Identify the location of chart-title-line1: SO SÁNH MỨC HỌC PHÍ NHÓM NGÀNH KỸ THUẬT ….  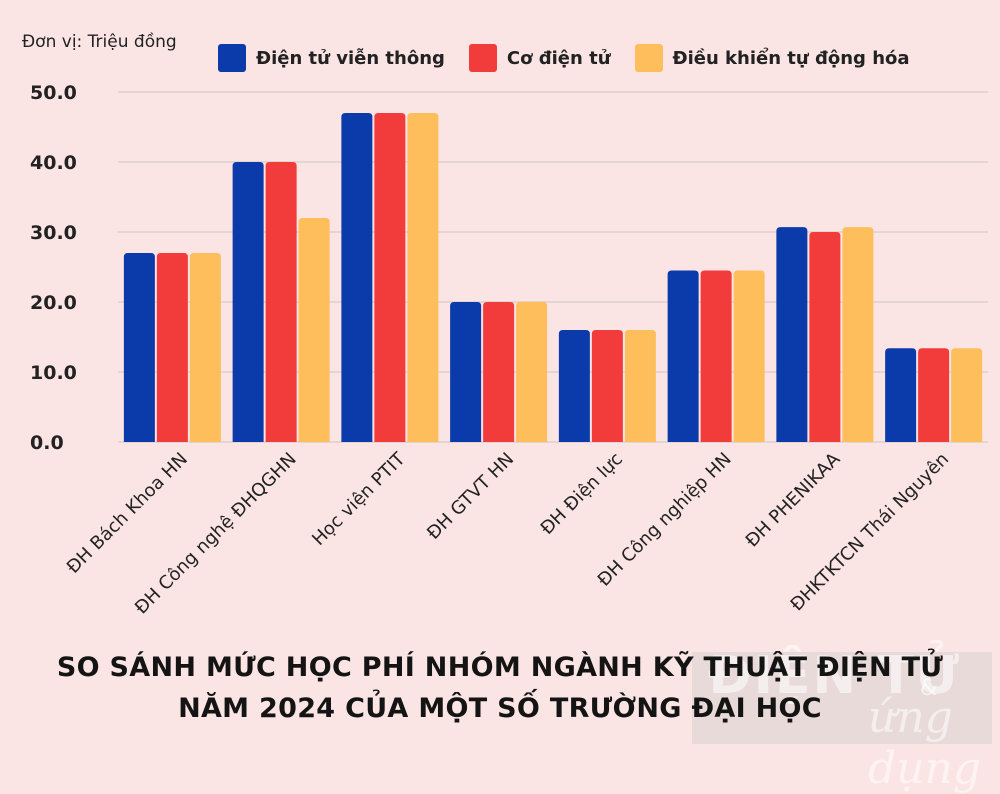
(500, 667).